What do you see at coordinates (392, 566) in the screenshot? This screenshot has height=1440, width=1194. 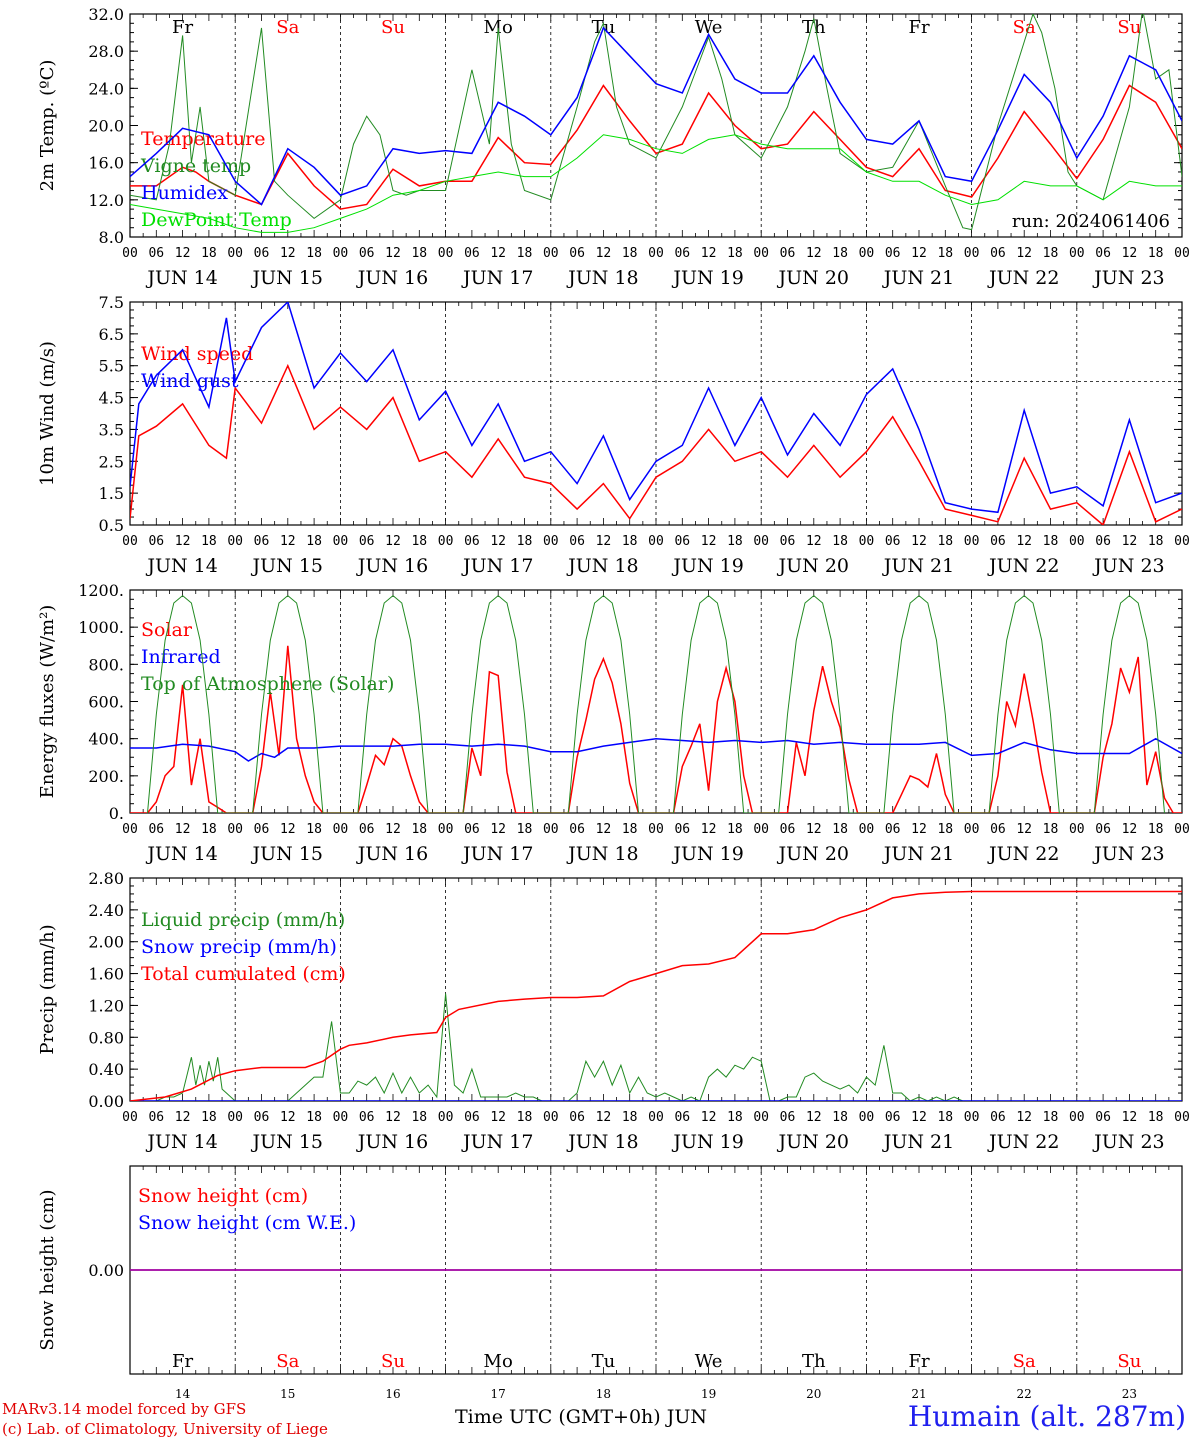 I see `x-date-label: JUN 16` at bounding box center [392, 566].